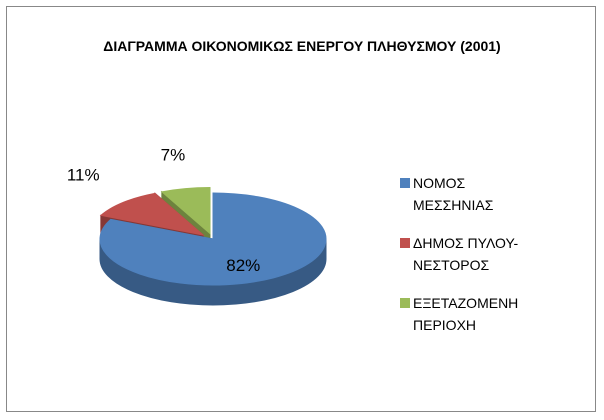 The image size is (604, 420). Describe the element at coordinates (466, 254) in the screenshot. I see `legend-label: ΔΗΜΟΣ ΠΥΛΟΥ-ΝΕΣΤΟΡΟΣ` at that location.